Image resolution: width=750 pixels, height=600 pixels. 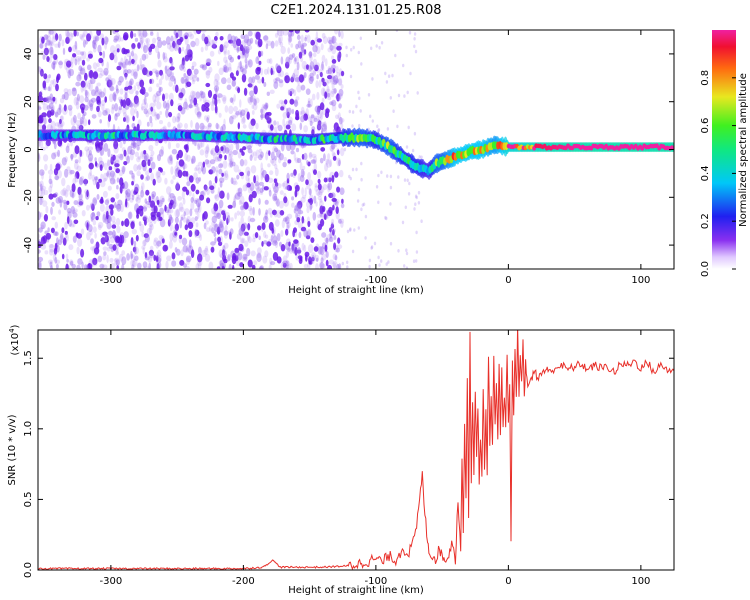 What do you see at coordinates (376, 280) in the screenshot?
I see `x-tick-label: -100` at bounding box center [376, 280].